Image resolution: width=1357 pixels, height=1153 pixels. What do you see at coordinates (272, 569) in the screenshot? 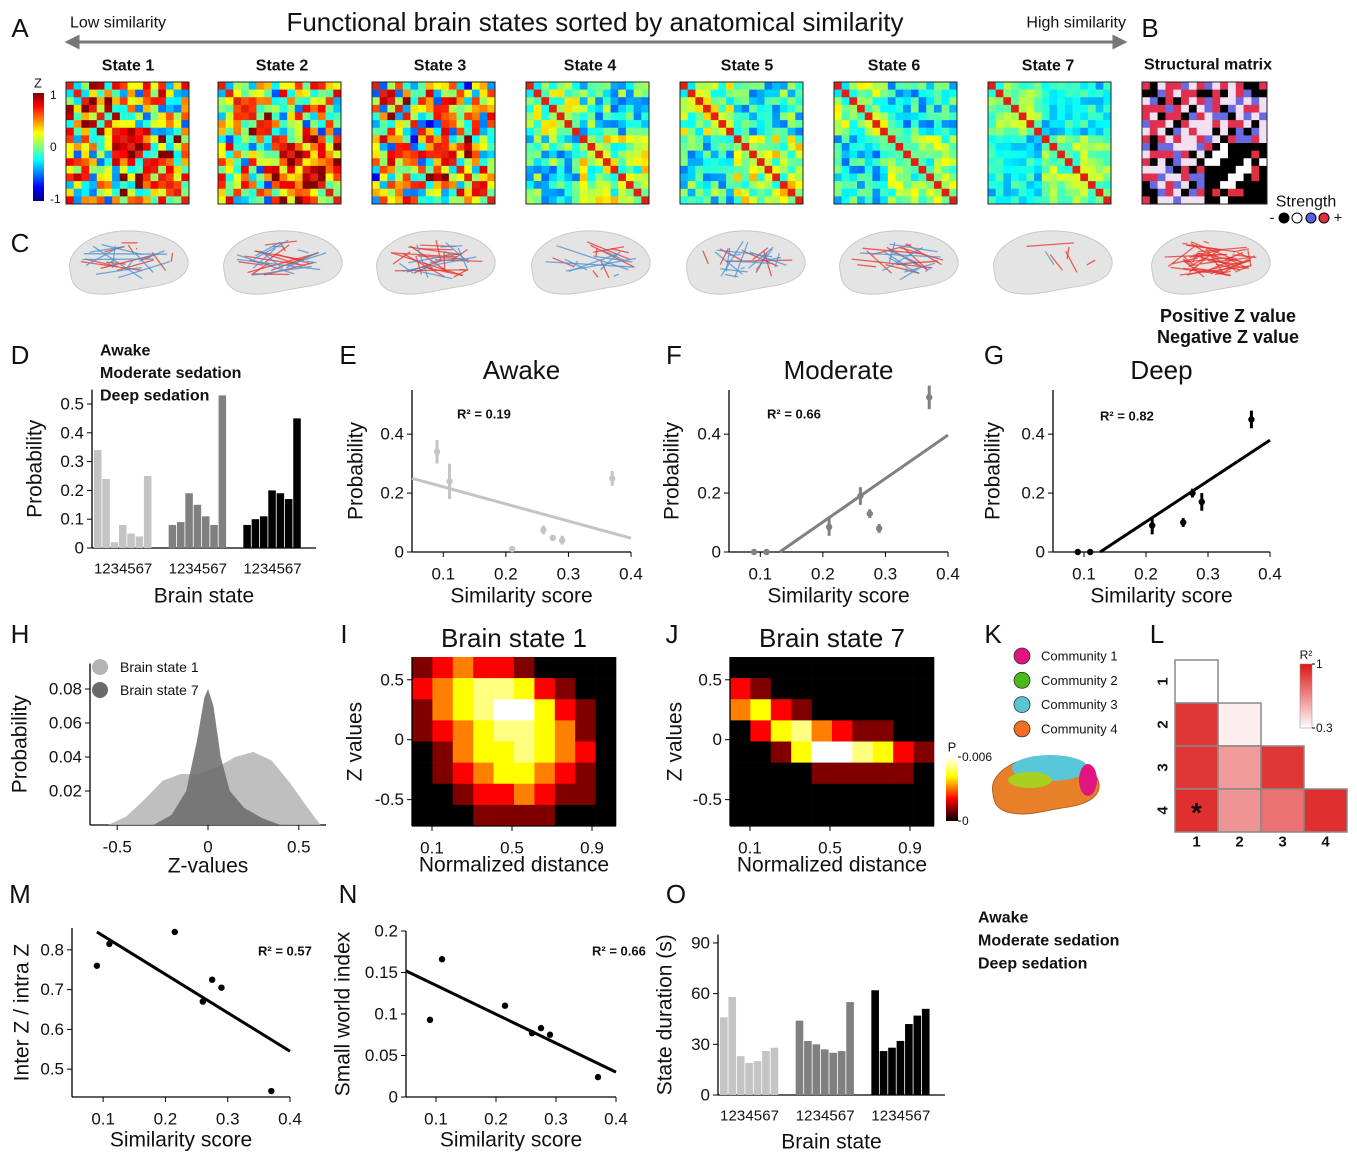
I see `x-tick-label: 4` at bounding box center [272, 569].